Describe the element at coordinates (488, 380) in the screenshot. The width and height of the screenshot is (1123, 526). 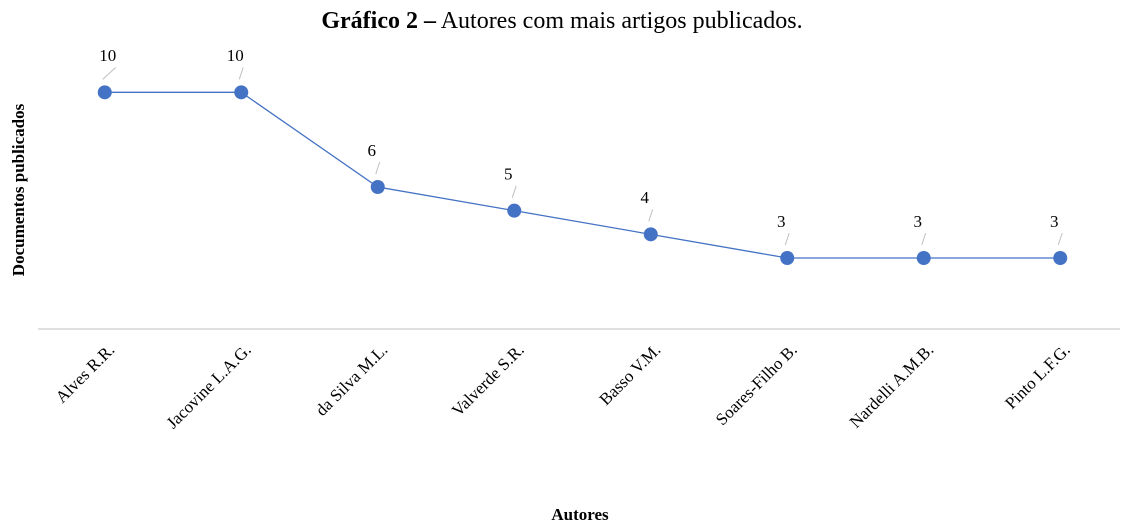
I see `x-tick-label: Valverde S.R.` at that location.